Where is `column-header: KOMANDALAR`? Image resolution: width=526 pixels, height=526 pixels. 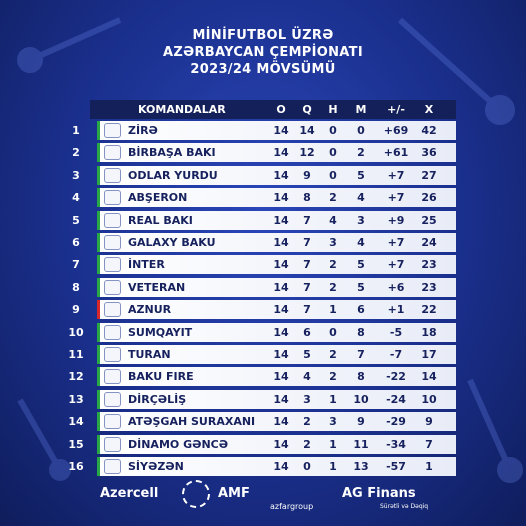 column-header: KOMANDALAR is located at coordinates (182, 109).